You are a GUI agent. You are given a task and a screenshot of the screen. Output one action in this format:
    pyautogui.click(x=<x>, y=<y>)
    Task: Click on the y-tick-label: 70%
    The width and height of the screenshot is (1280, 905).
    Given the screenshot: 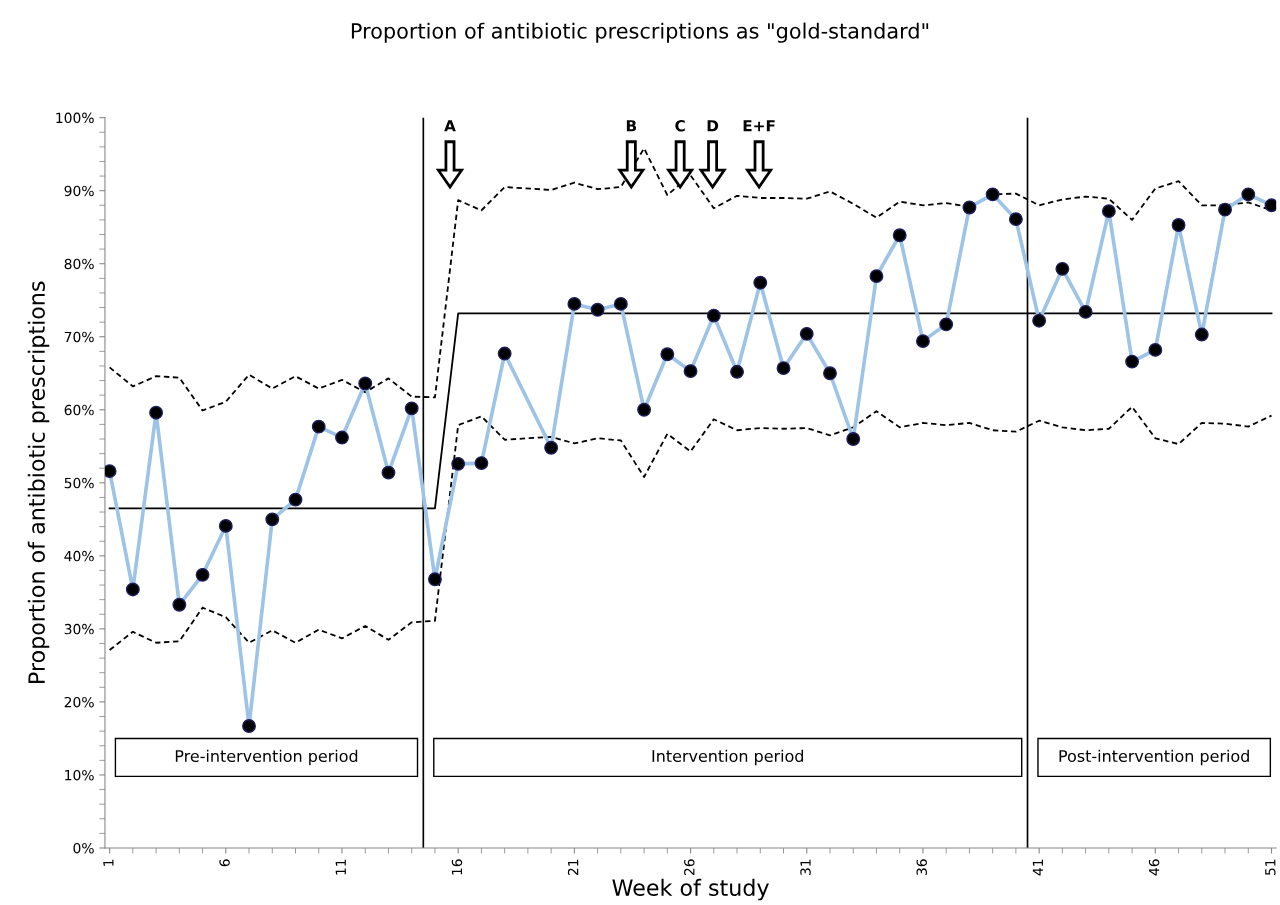 What is the action you would take?
    pyautogui.click(x=79, y=337)
    